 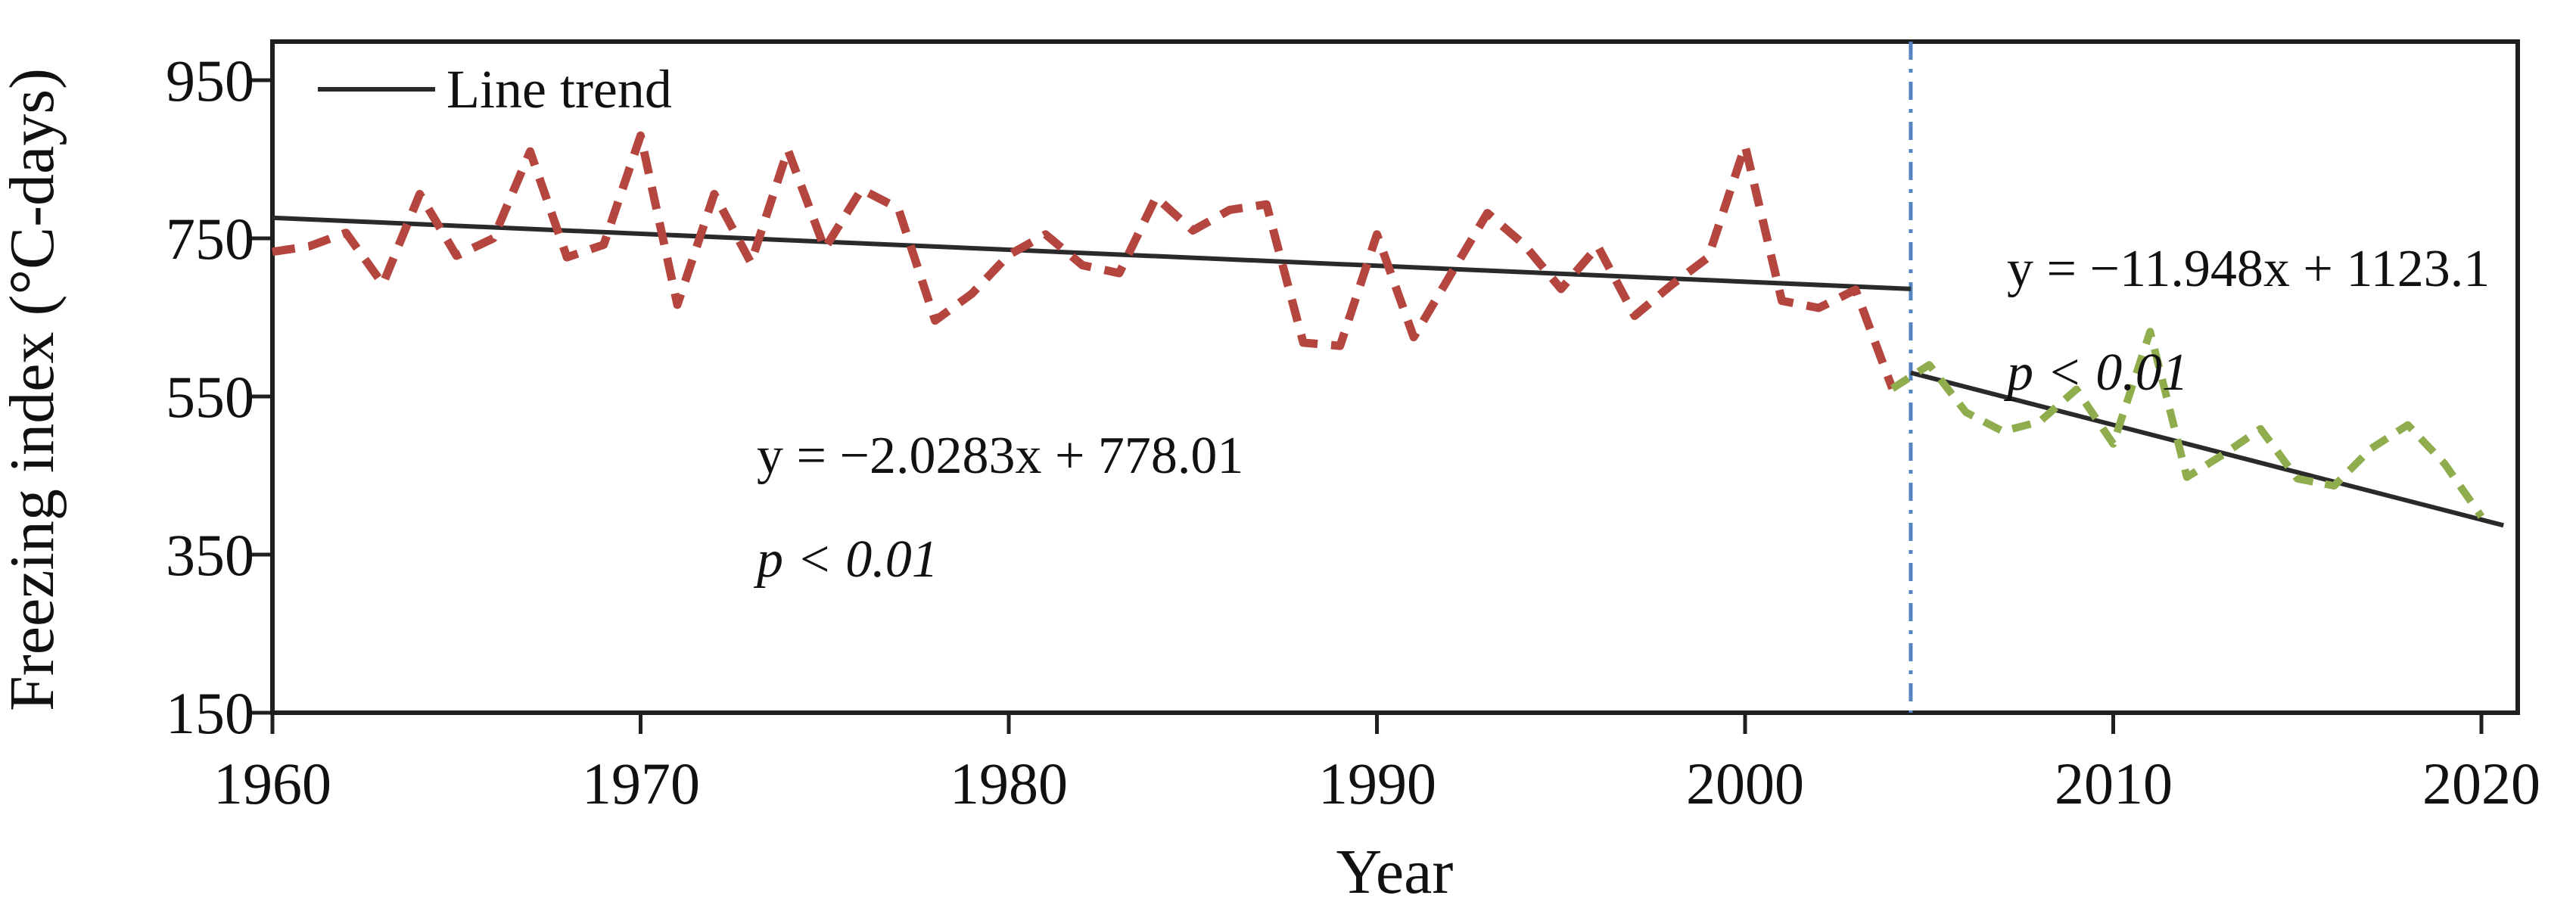 What do you see at coordinates (2114, 784) in the screenshot?
I see `x-tick-label: 2010` at bounding box center [2114, 784].